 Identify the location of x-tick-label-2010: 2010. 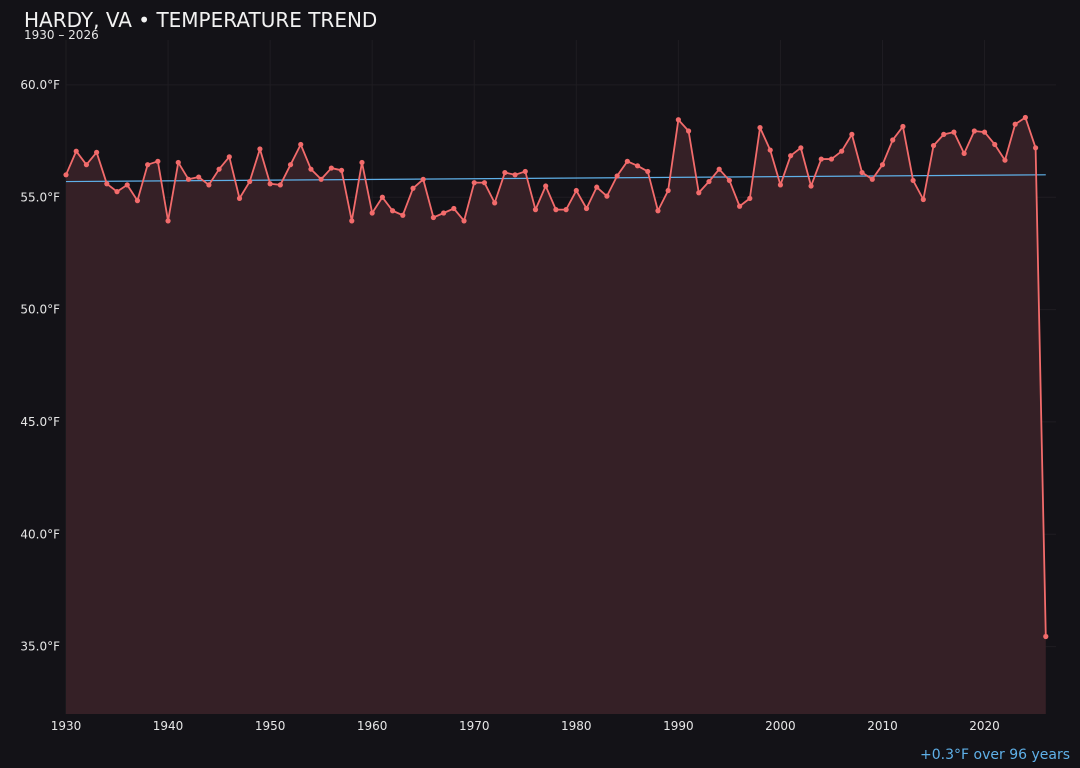
(882, 726).